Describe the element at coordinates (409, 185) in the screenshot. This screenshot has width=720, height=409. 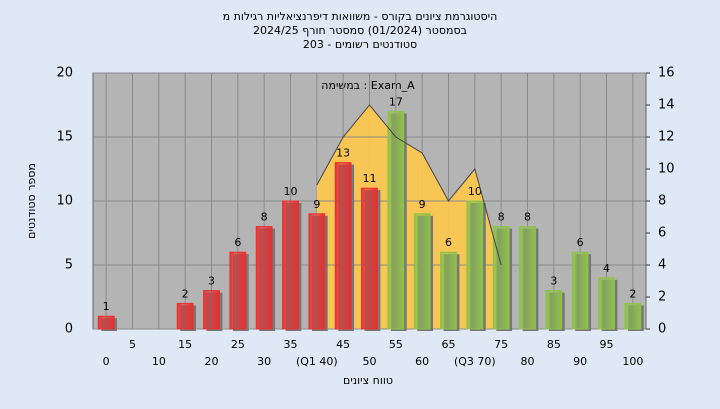
I see `area-edge` at that location.